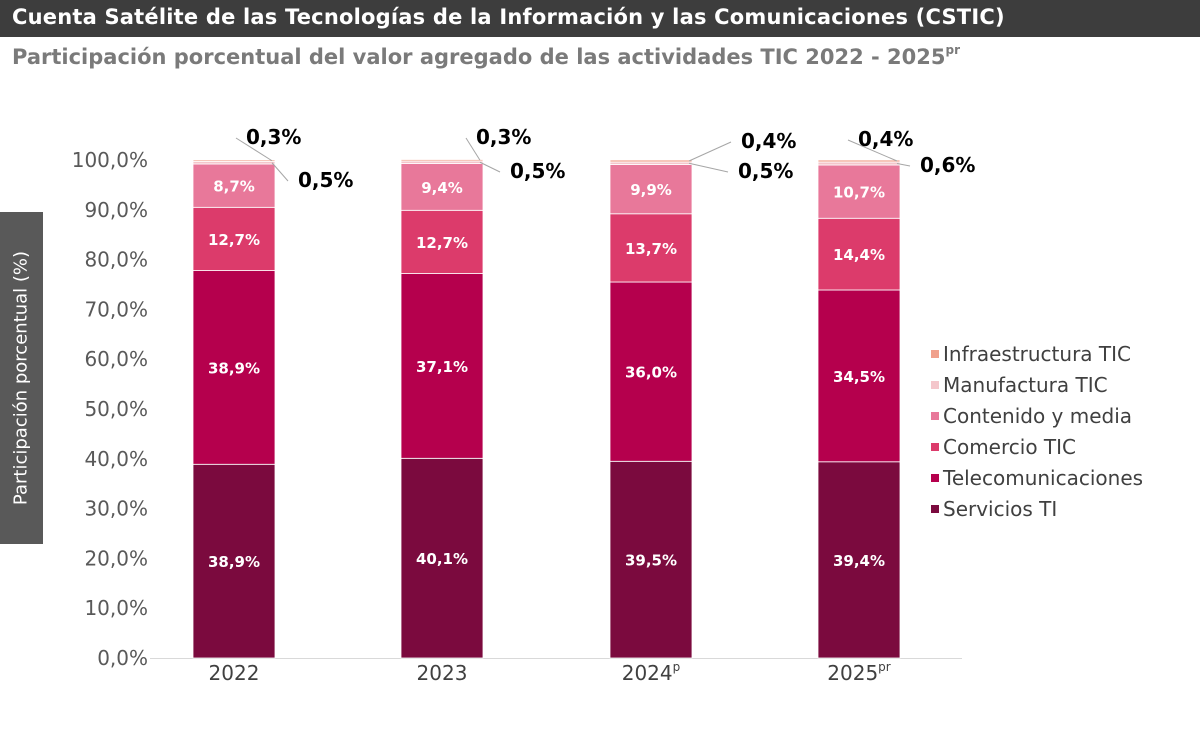 The width and height of the screenshot is (1200, 749). What do you see at coordinates (1000, 509) in the screenshot?
I see `legend-label: Servicios TI` at bounding box center [1000, 509].